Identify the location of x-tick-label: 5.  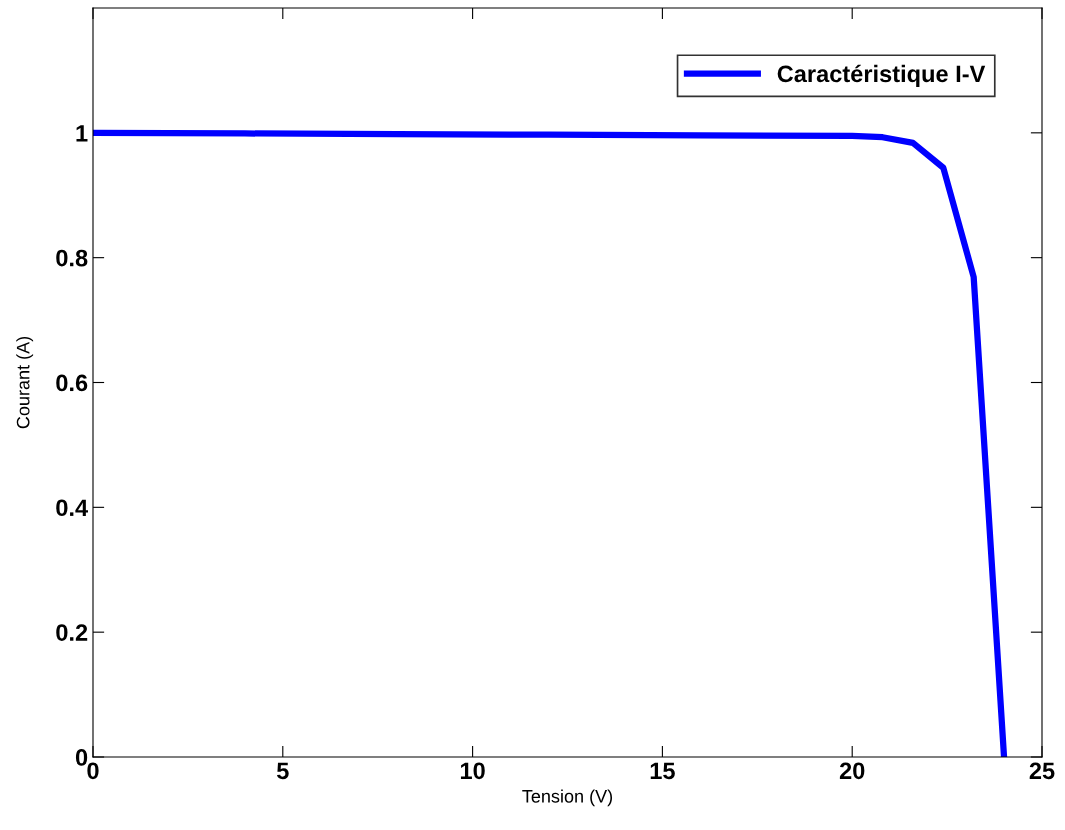
(282, 771).